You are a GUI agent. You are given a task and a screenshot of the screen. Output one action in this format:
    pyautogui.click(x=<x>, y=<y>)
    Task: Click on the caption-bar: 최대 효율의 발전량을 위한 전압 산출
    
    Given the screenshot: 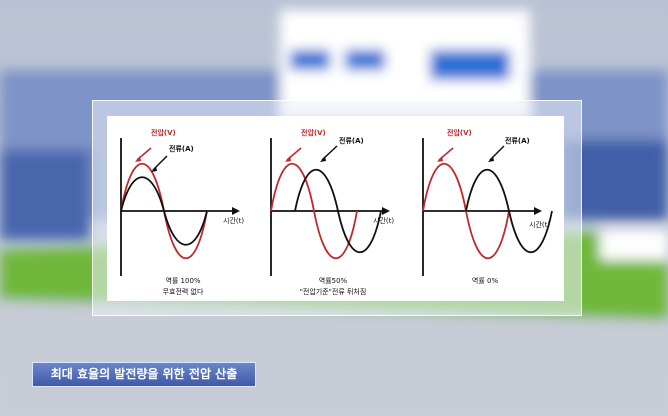 What is the action you would take?
    pyautogui.click(x=144, y=374)
    